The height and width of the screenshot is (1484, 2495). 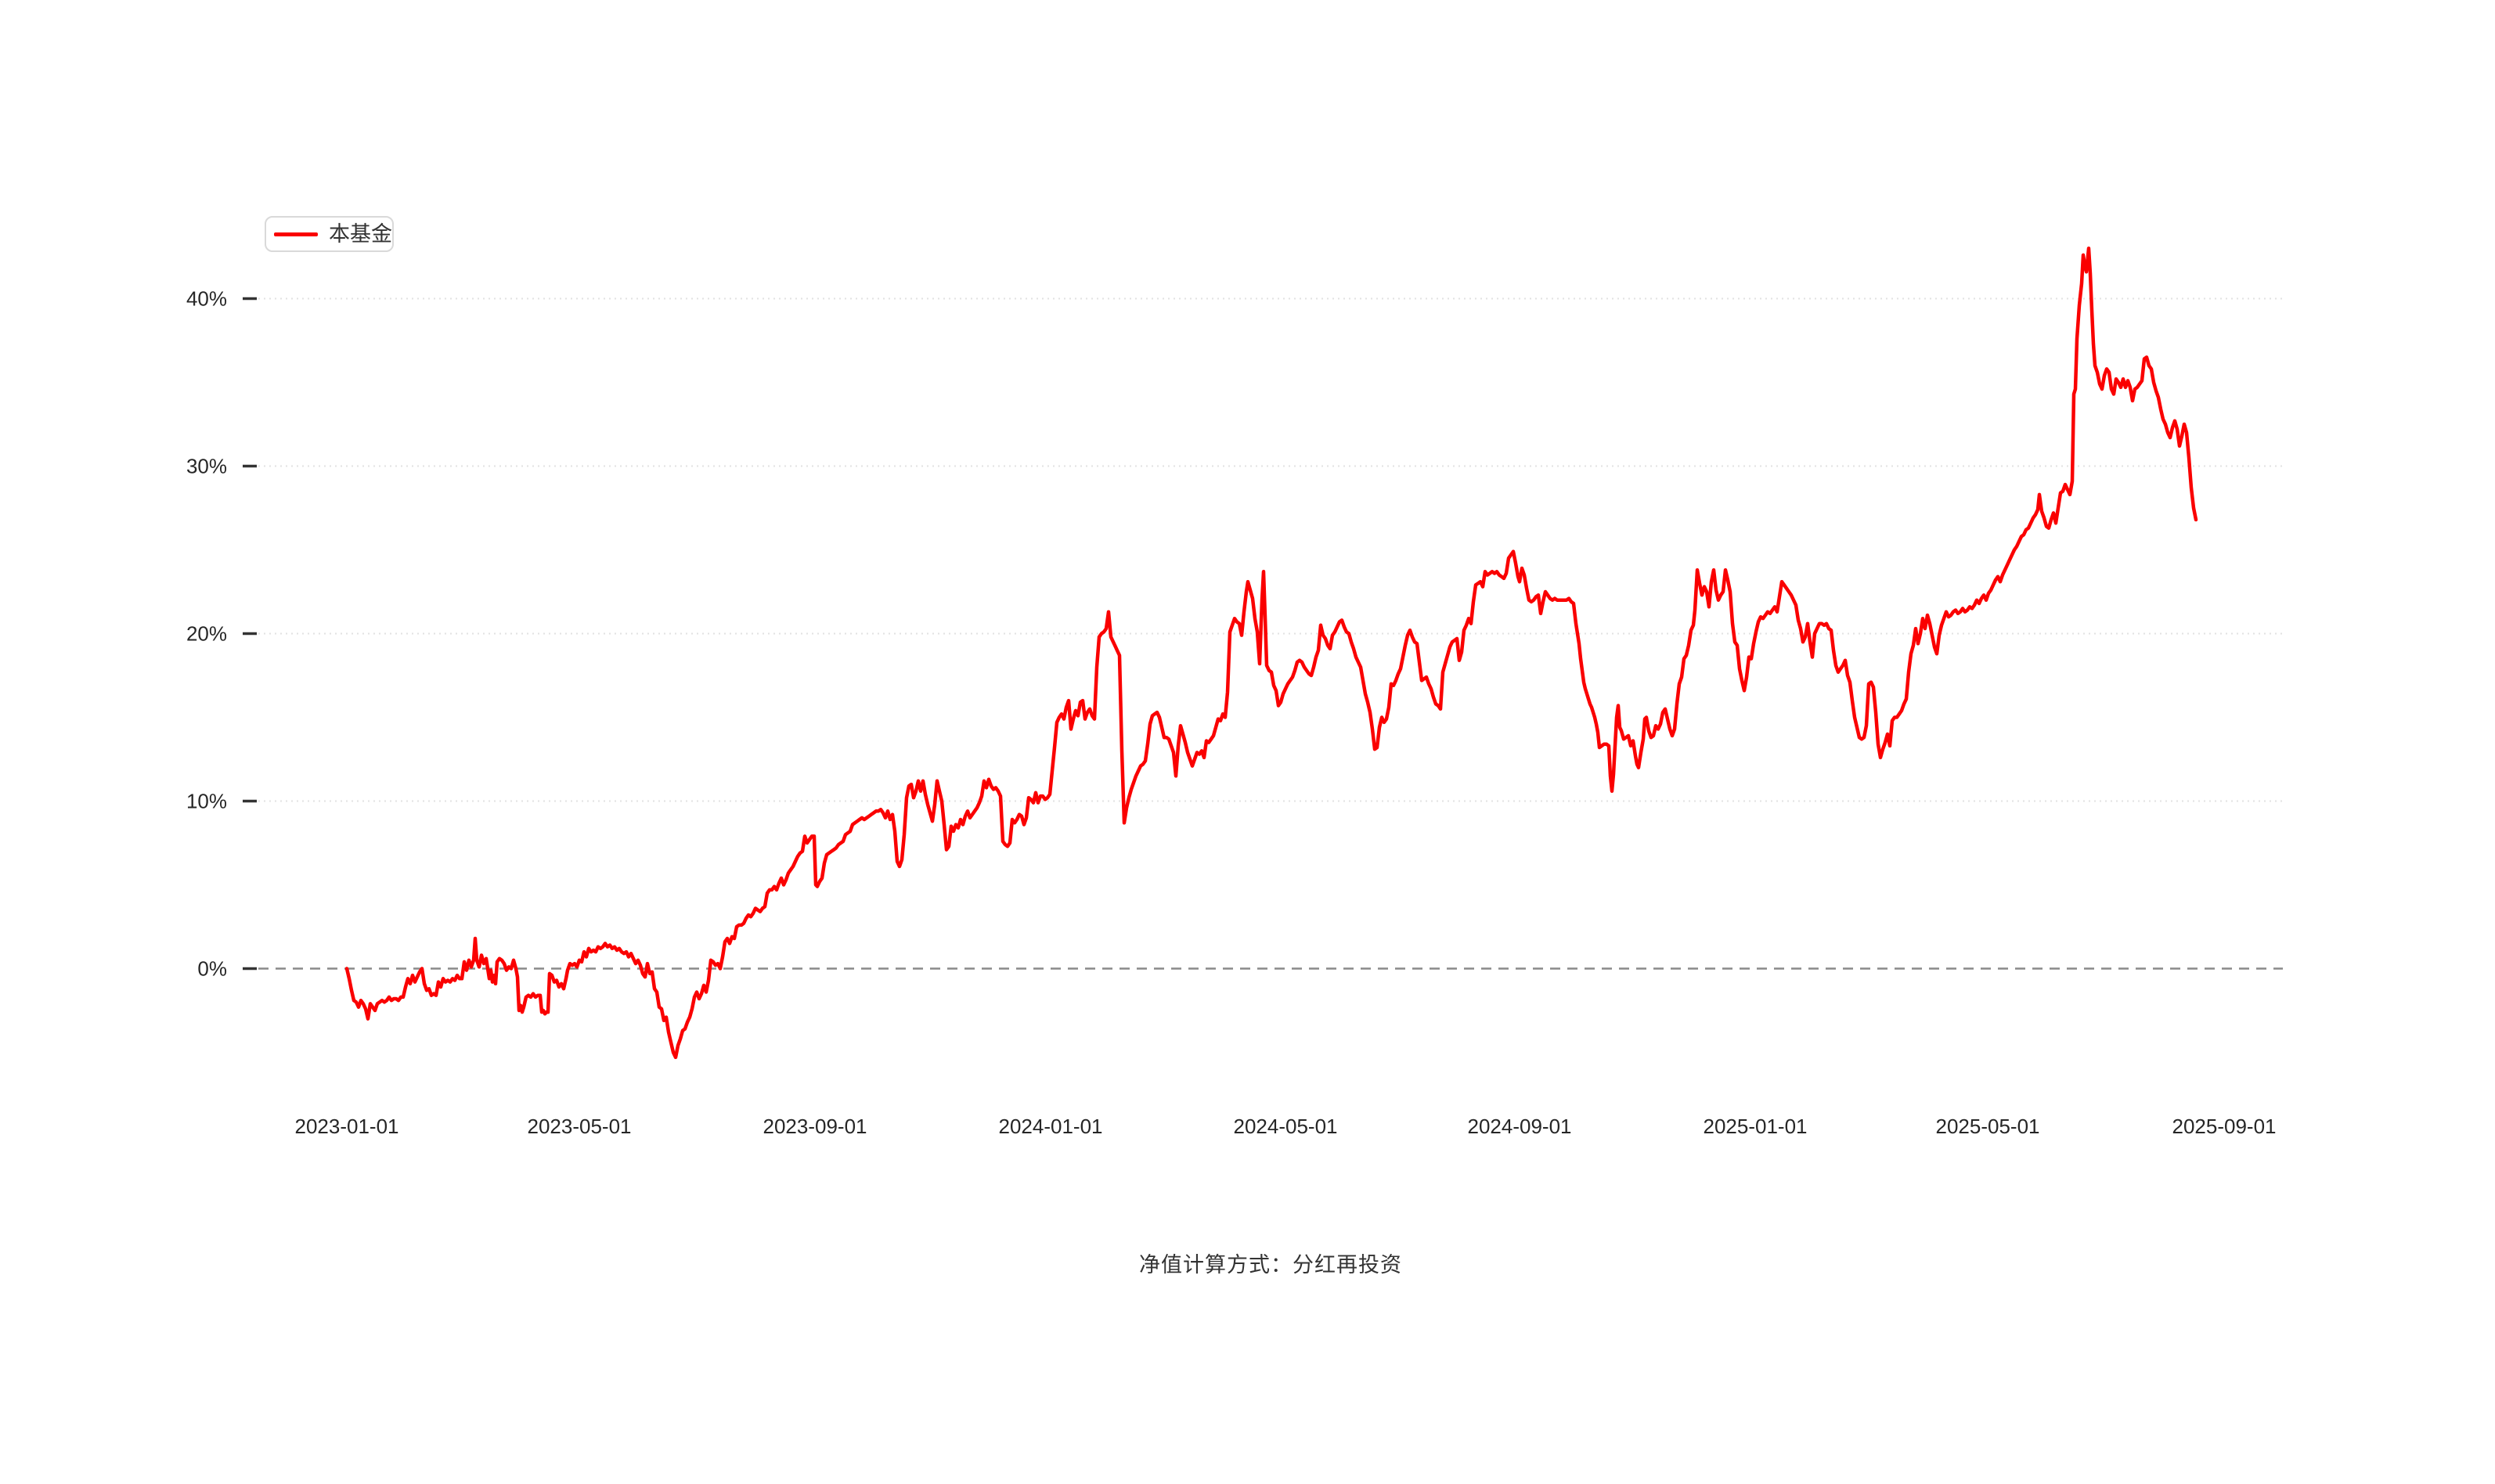 What do you see at coordinates (207, 299) in the screenshot?
I see `y-tick-label: 40%` at bounding box center [207, 299].